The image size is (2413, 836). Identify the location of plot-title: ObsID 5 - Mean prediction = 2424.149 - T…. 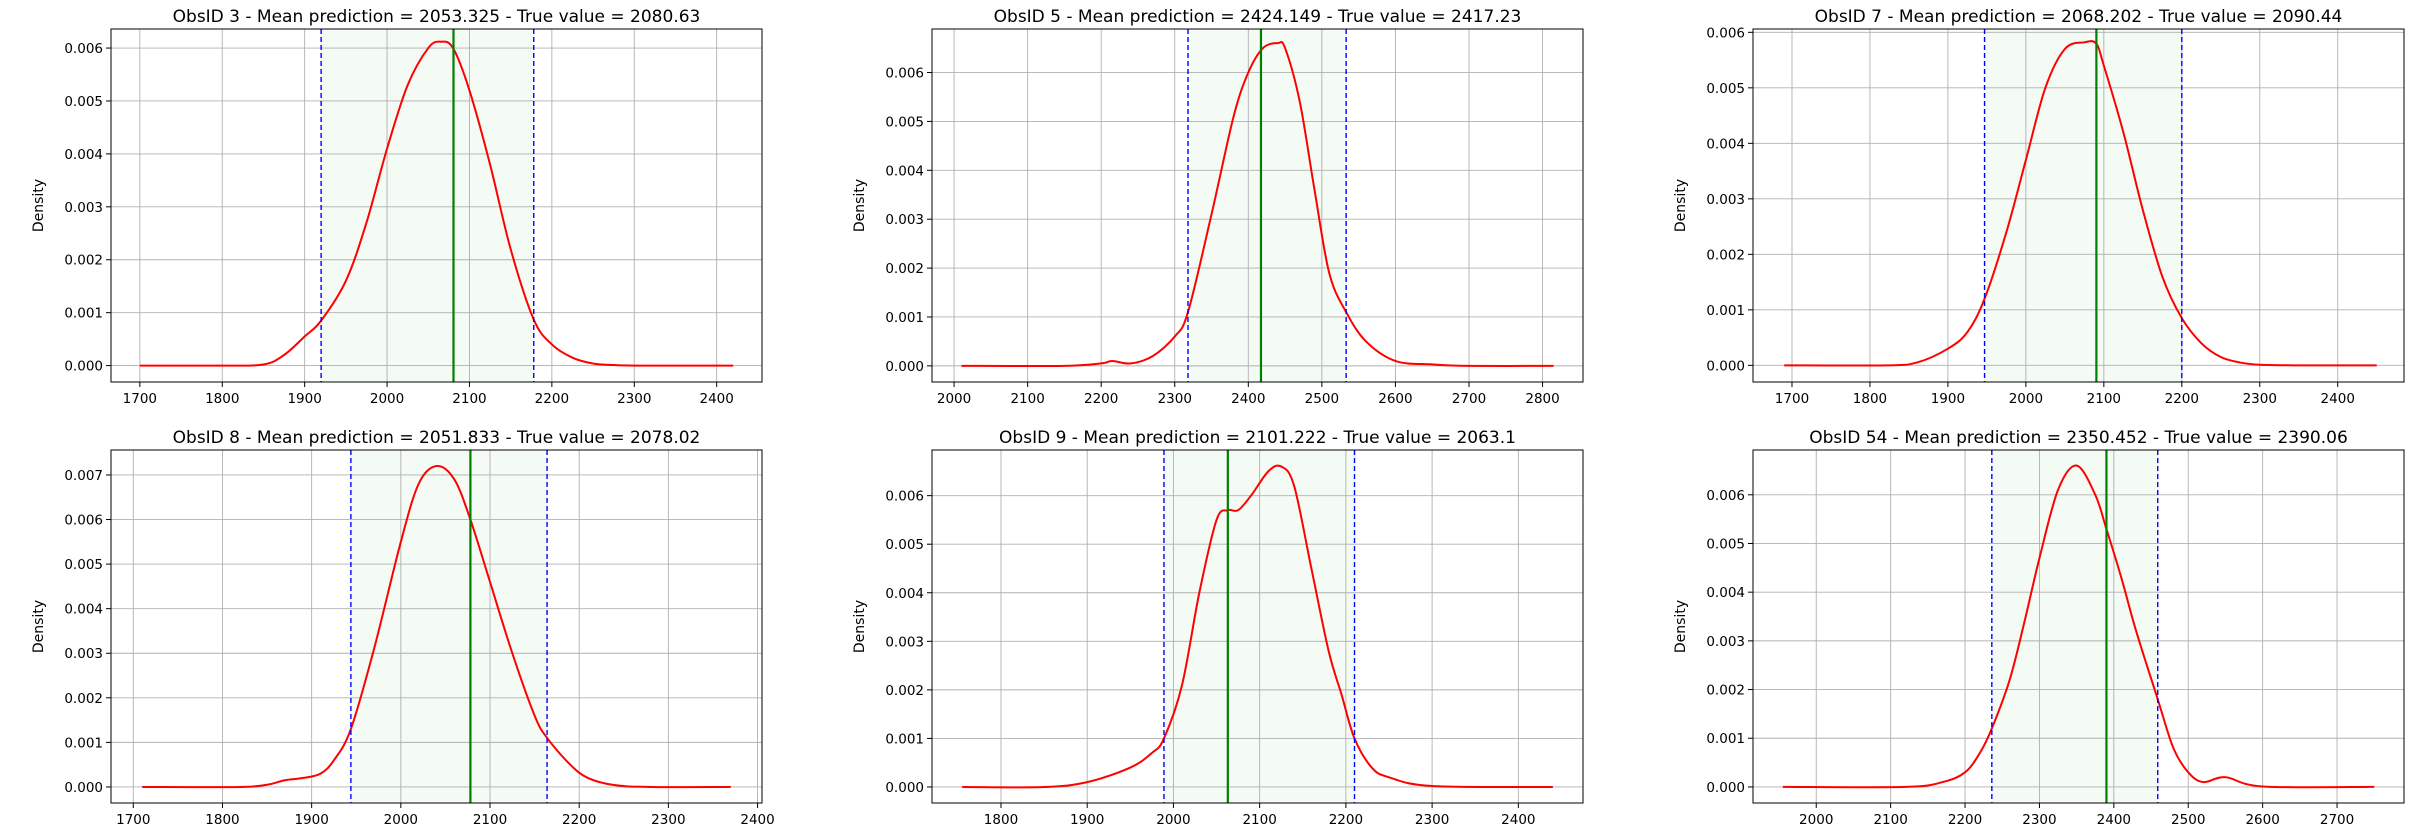
(1258, 17).